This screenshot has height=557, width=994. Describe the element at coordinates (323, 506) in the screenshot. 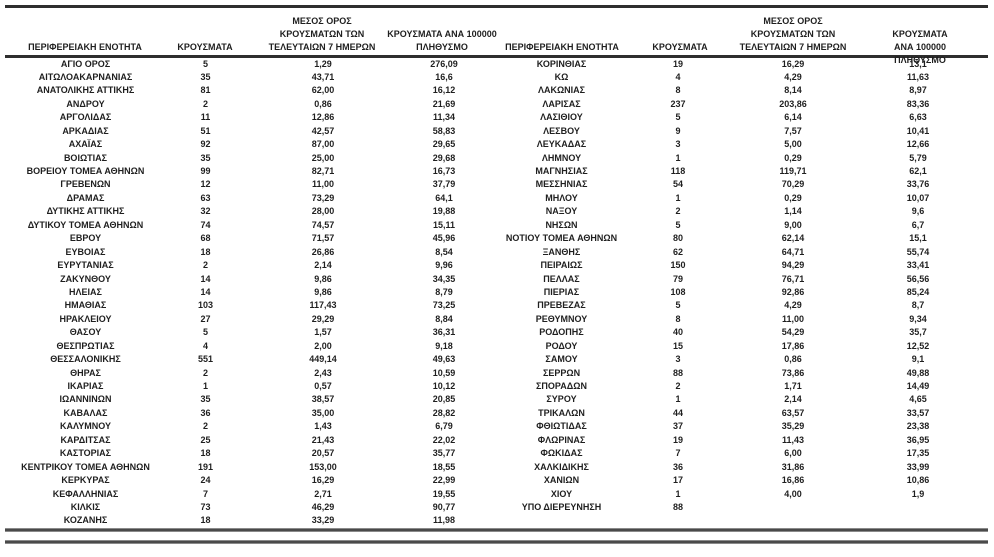

I see `avg-7day-cell: 46,29` at that location.